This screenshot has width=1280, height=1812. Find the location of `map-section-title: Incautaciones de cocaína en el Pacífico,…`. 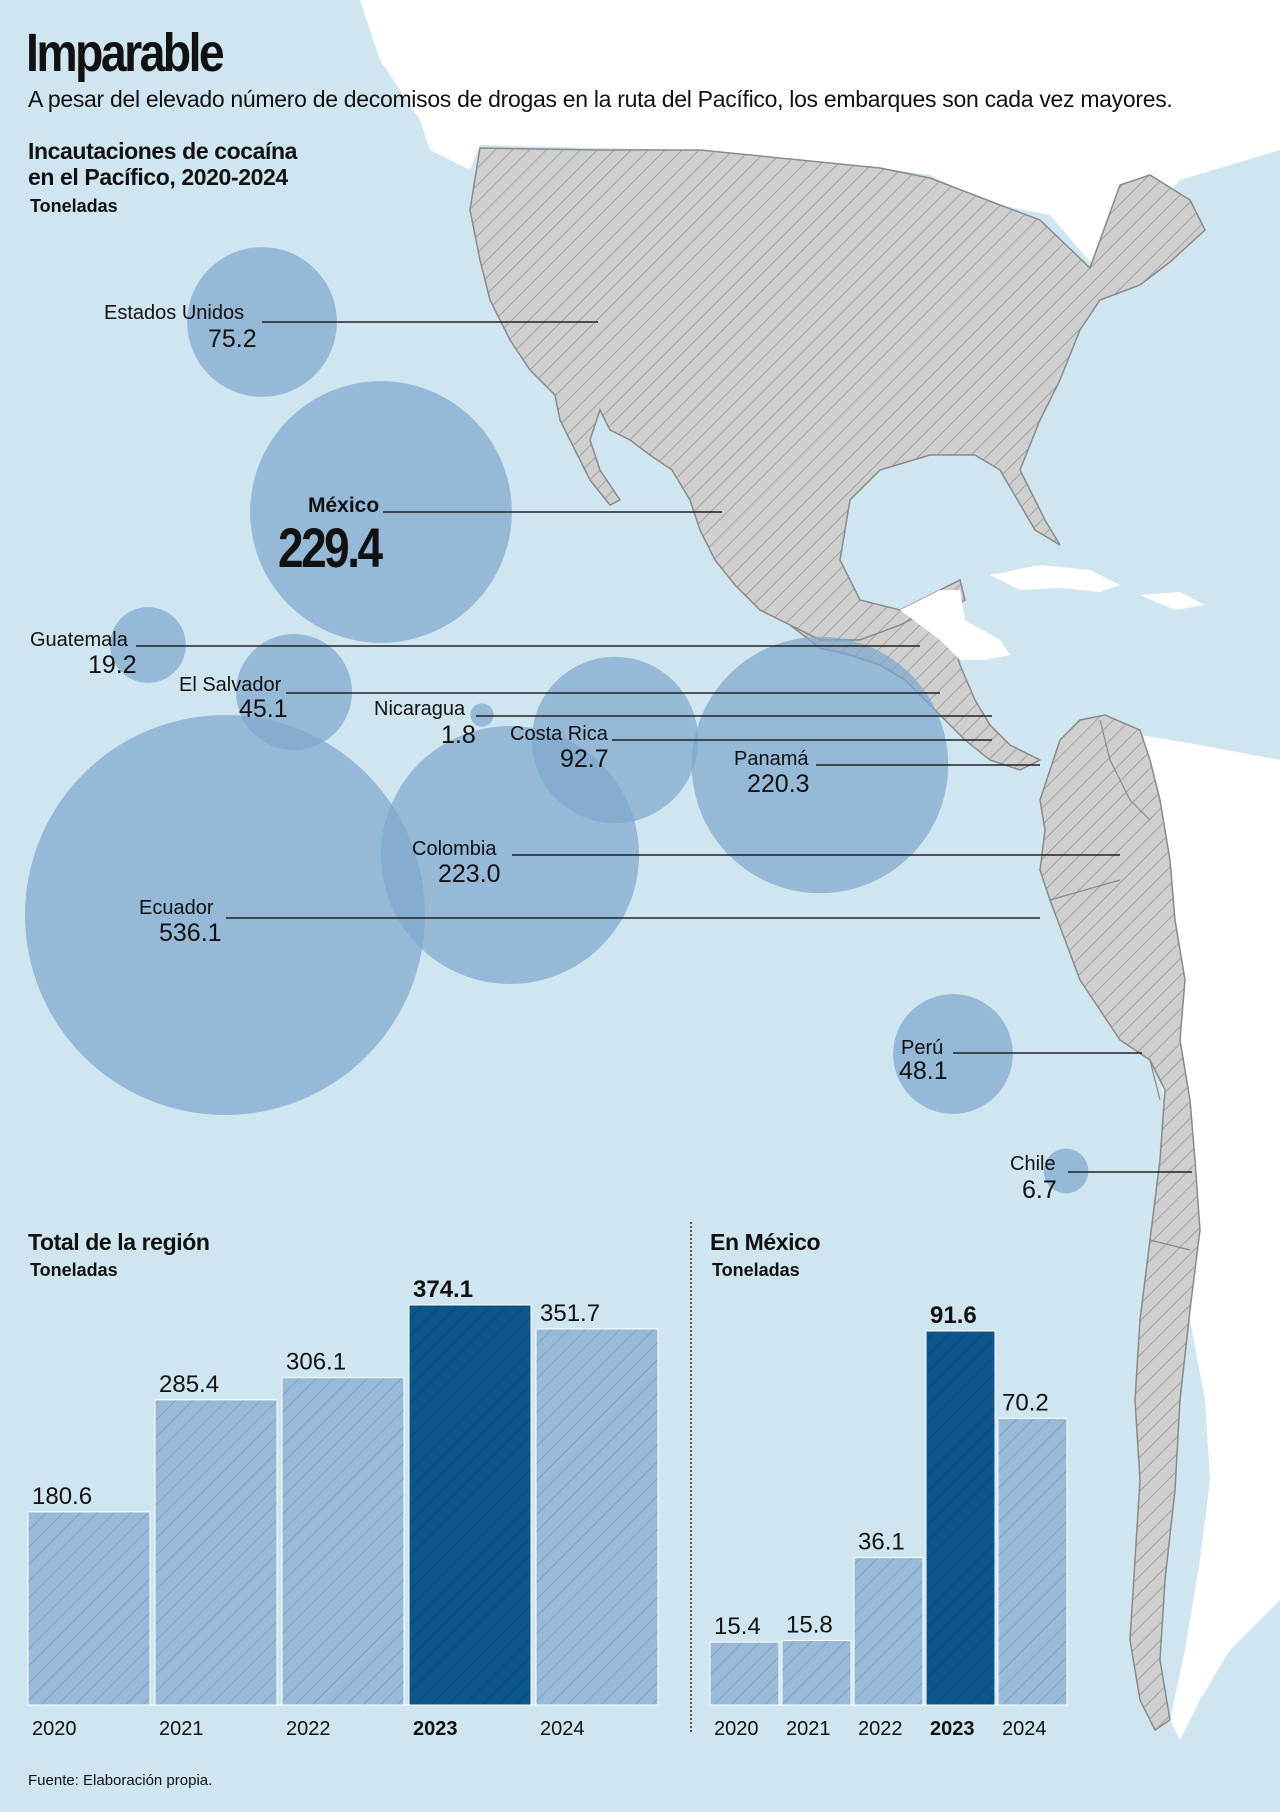

map-section-title: Incautaciones de cocaína en el Pacífico,… is located at coordinates (162, 164).